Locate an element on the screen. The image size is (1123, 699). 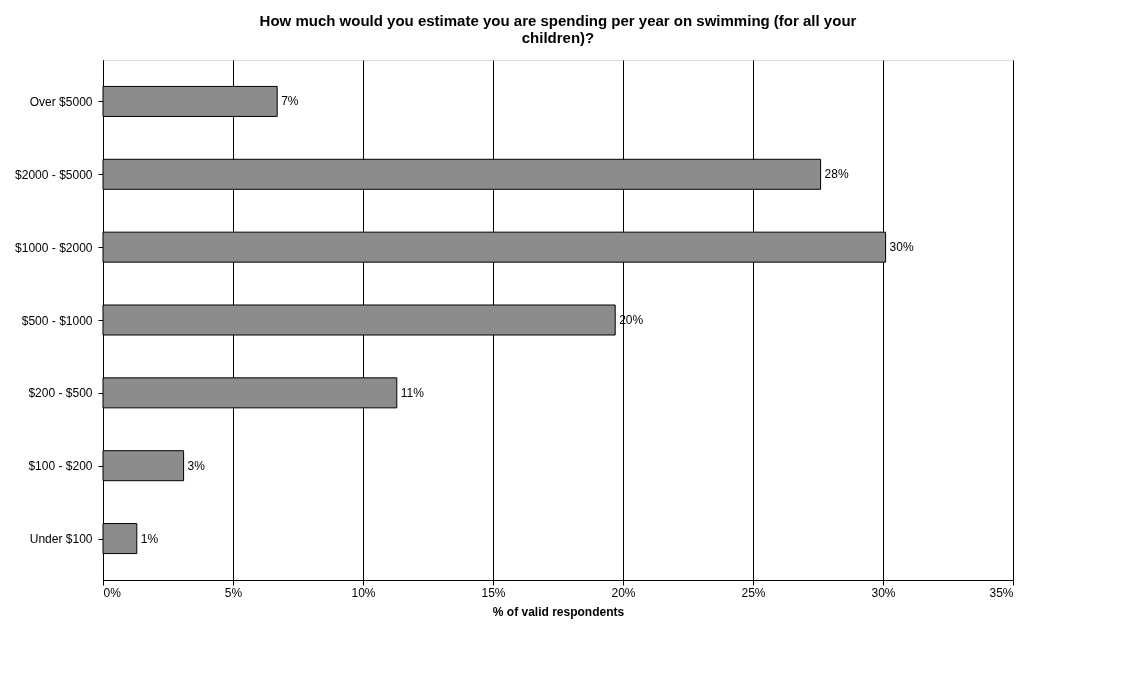
chart-title: How much would you estimate you are spending per year on swimming (for all your children)? is located at coordinates (558, 29).